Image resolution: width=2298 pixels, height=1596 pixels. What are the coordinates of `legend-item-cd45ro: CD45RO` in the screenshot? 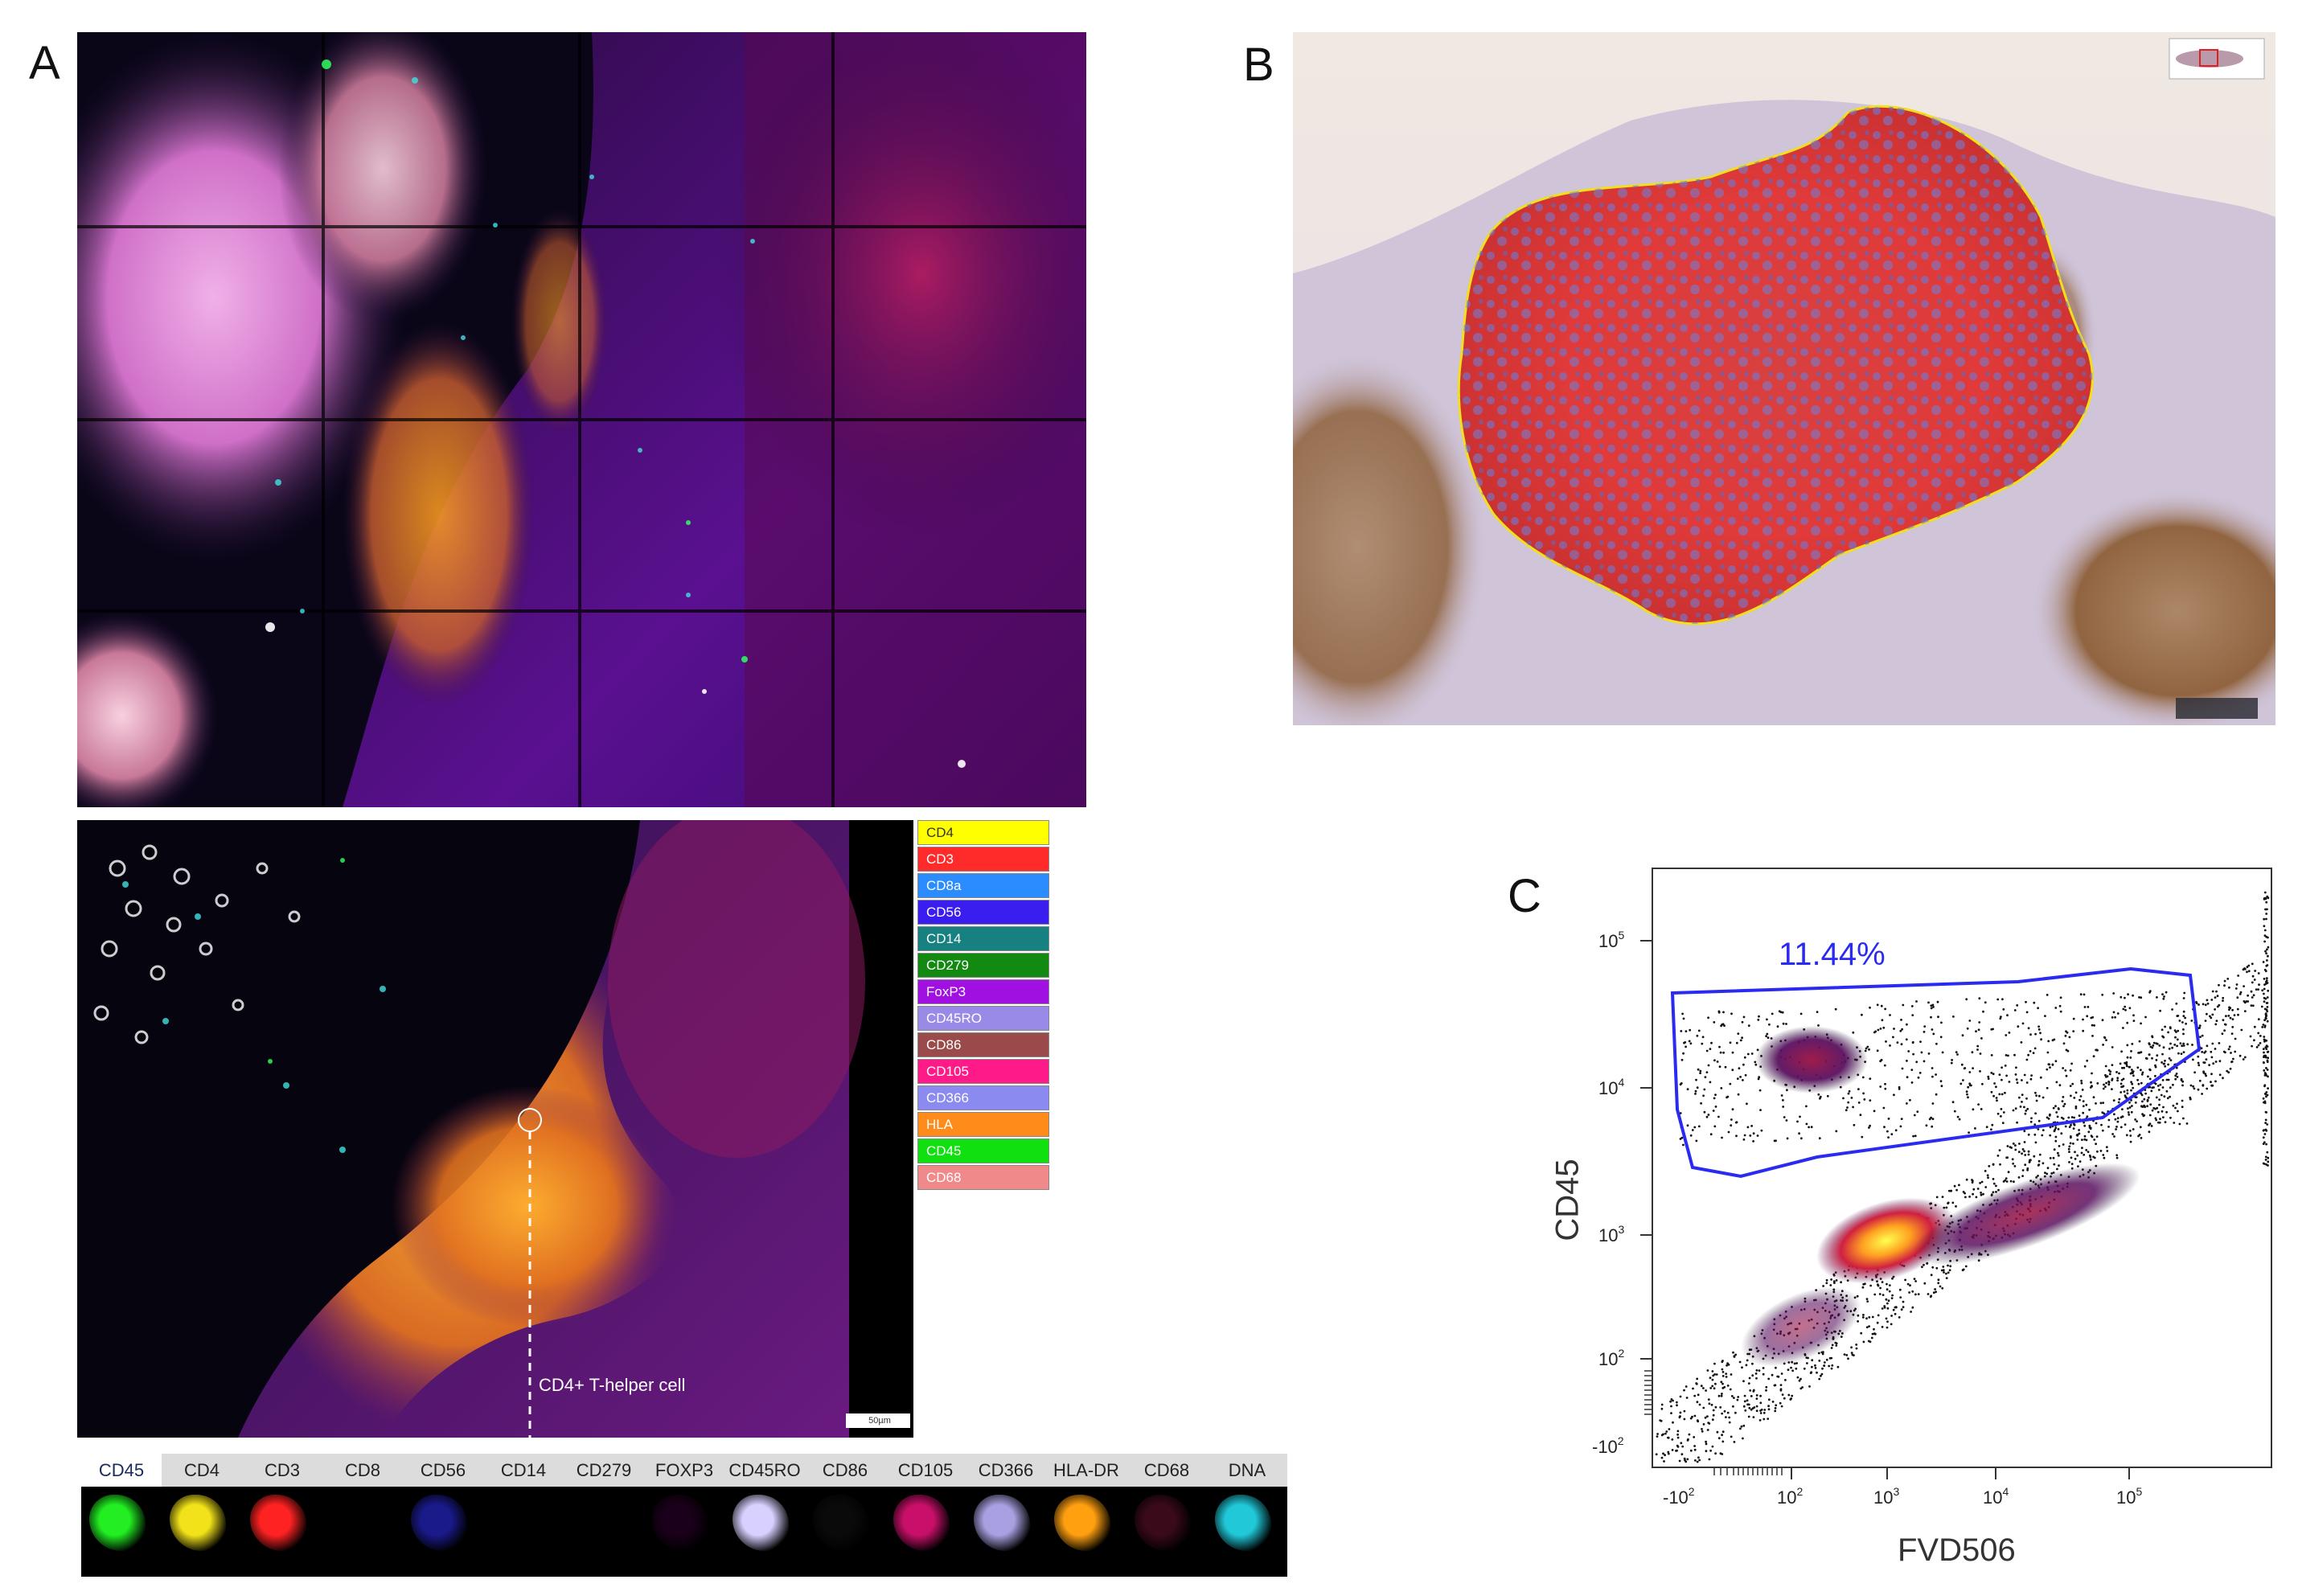 It's located at (983, 1018).